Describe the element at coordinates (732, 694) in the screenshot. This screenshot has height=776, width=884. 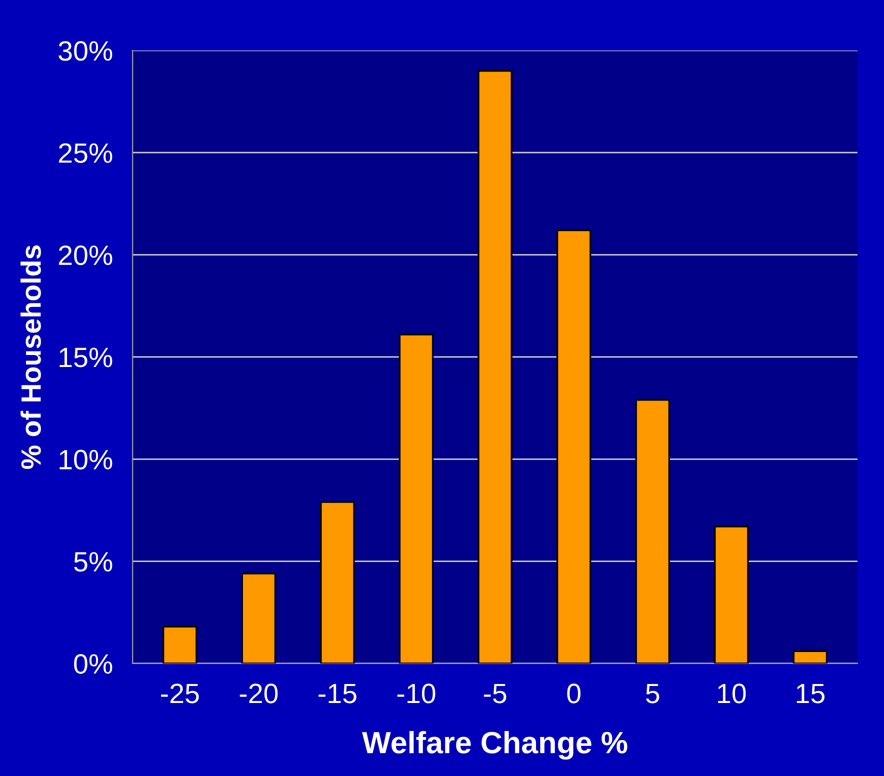
I see `x-tick-label: 10` at that location.